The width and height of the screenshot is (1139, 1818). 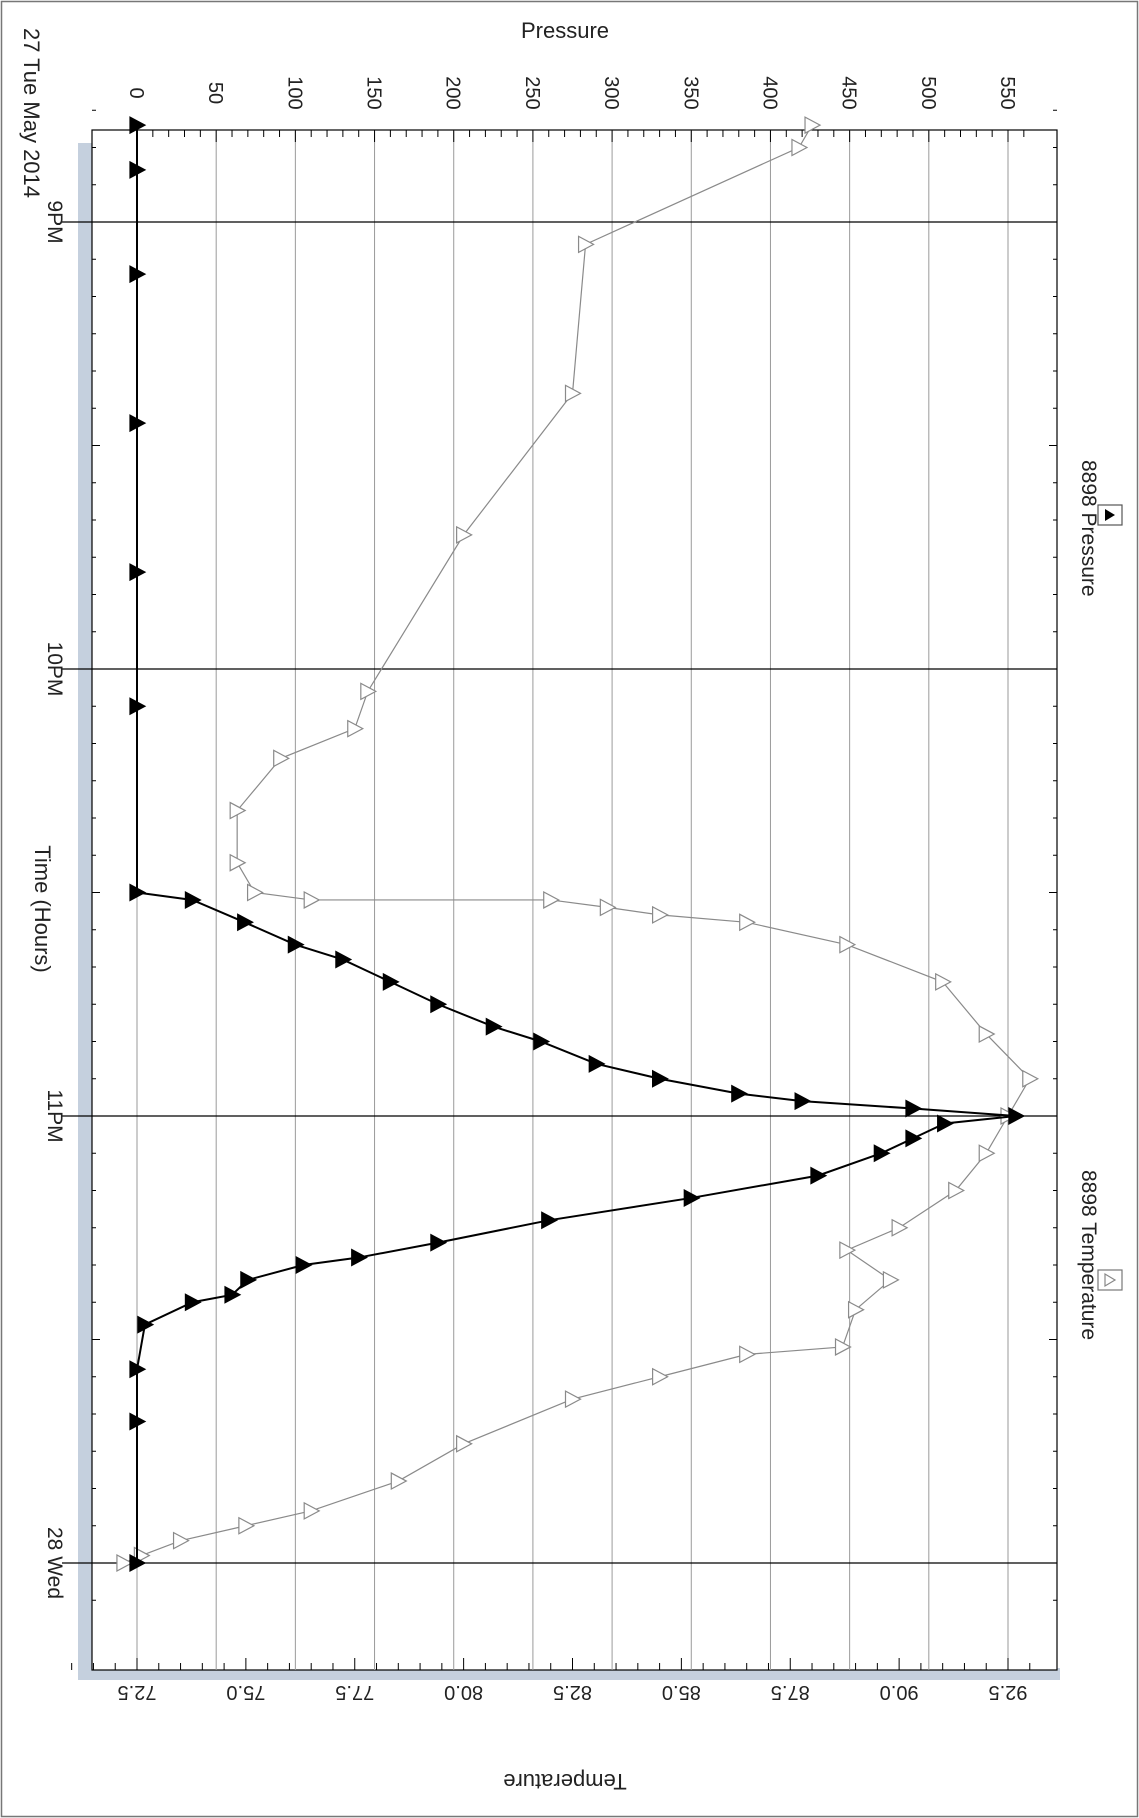 What do you see at coordinates (1088, 1255) in the screenshot?
I see `legend-temperature-label: 8898 Temperature` at bounding box center [1088, 1255].